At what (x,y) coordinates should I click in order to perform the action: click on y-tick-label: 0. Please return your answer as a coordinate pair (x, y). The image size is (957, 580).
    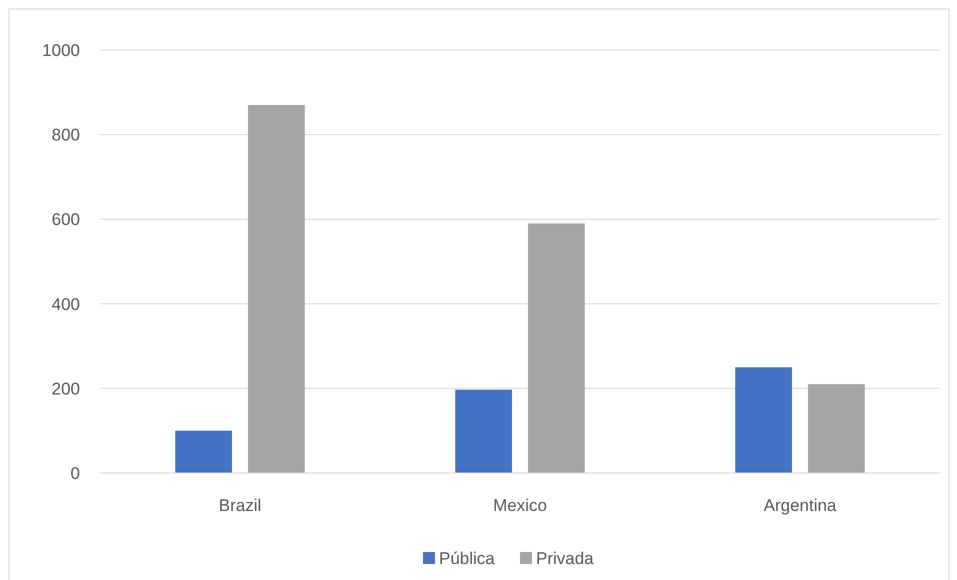
    Looking at the image, I should click on (75, 473).